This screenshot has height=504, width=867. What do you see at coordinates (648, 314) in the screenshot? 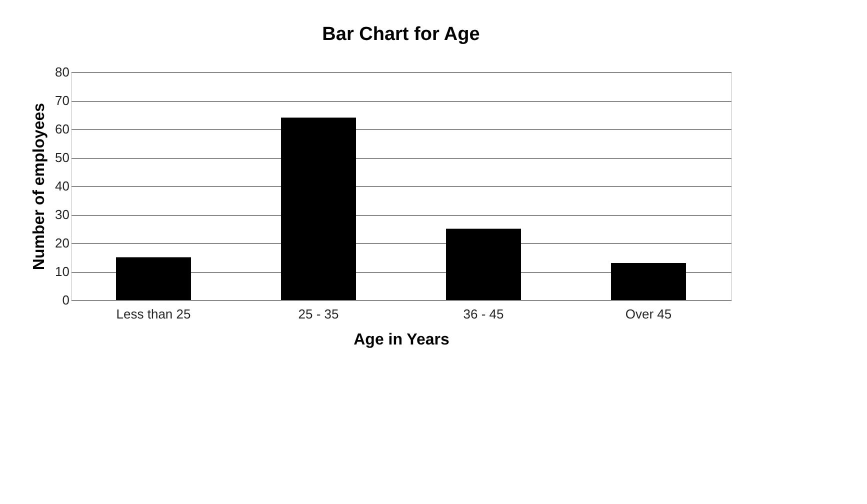
I see `x-tick-label: Over 45` at bounding box center [648, 314].